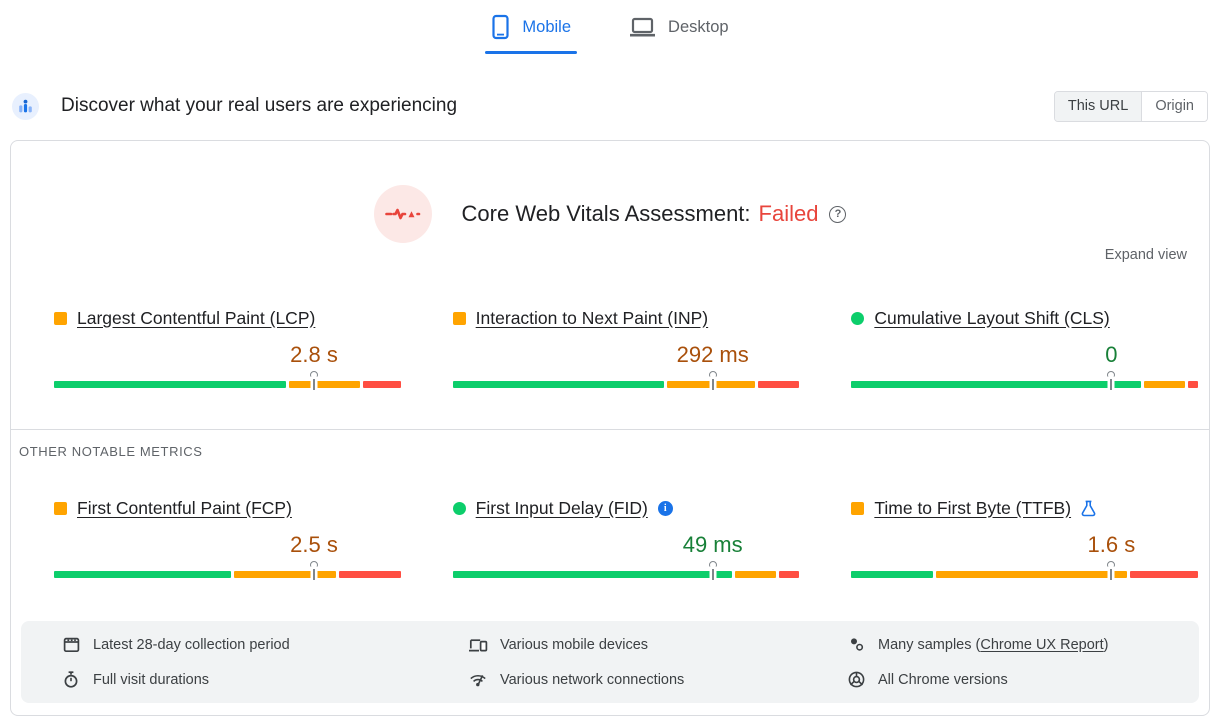 This screenshot has height=724, width=1220. I want to click on network-item: Various network connections, so click(657, 679).